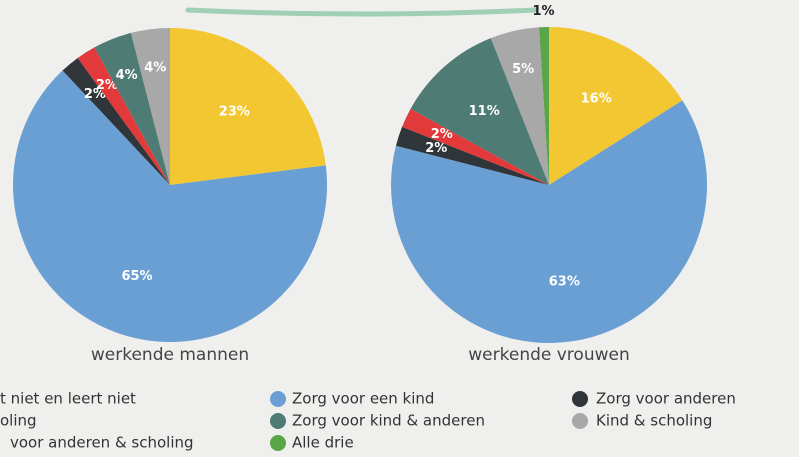 The image size is (799, 457). What do you see at coordinates (564, 281) in the screenshot?
I see `slice-label: 63%` at bounding box center [564, 281].